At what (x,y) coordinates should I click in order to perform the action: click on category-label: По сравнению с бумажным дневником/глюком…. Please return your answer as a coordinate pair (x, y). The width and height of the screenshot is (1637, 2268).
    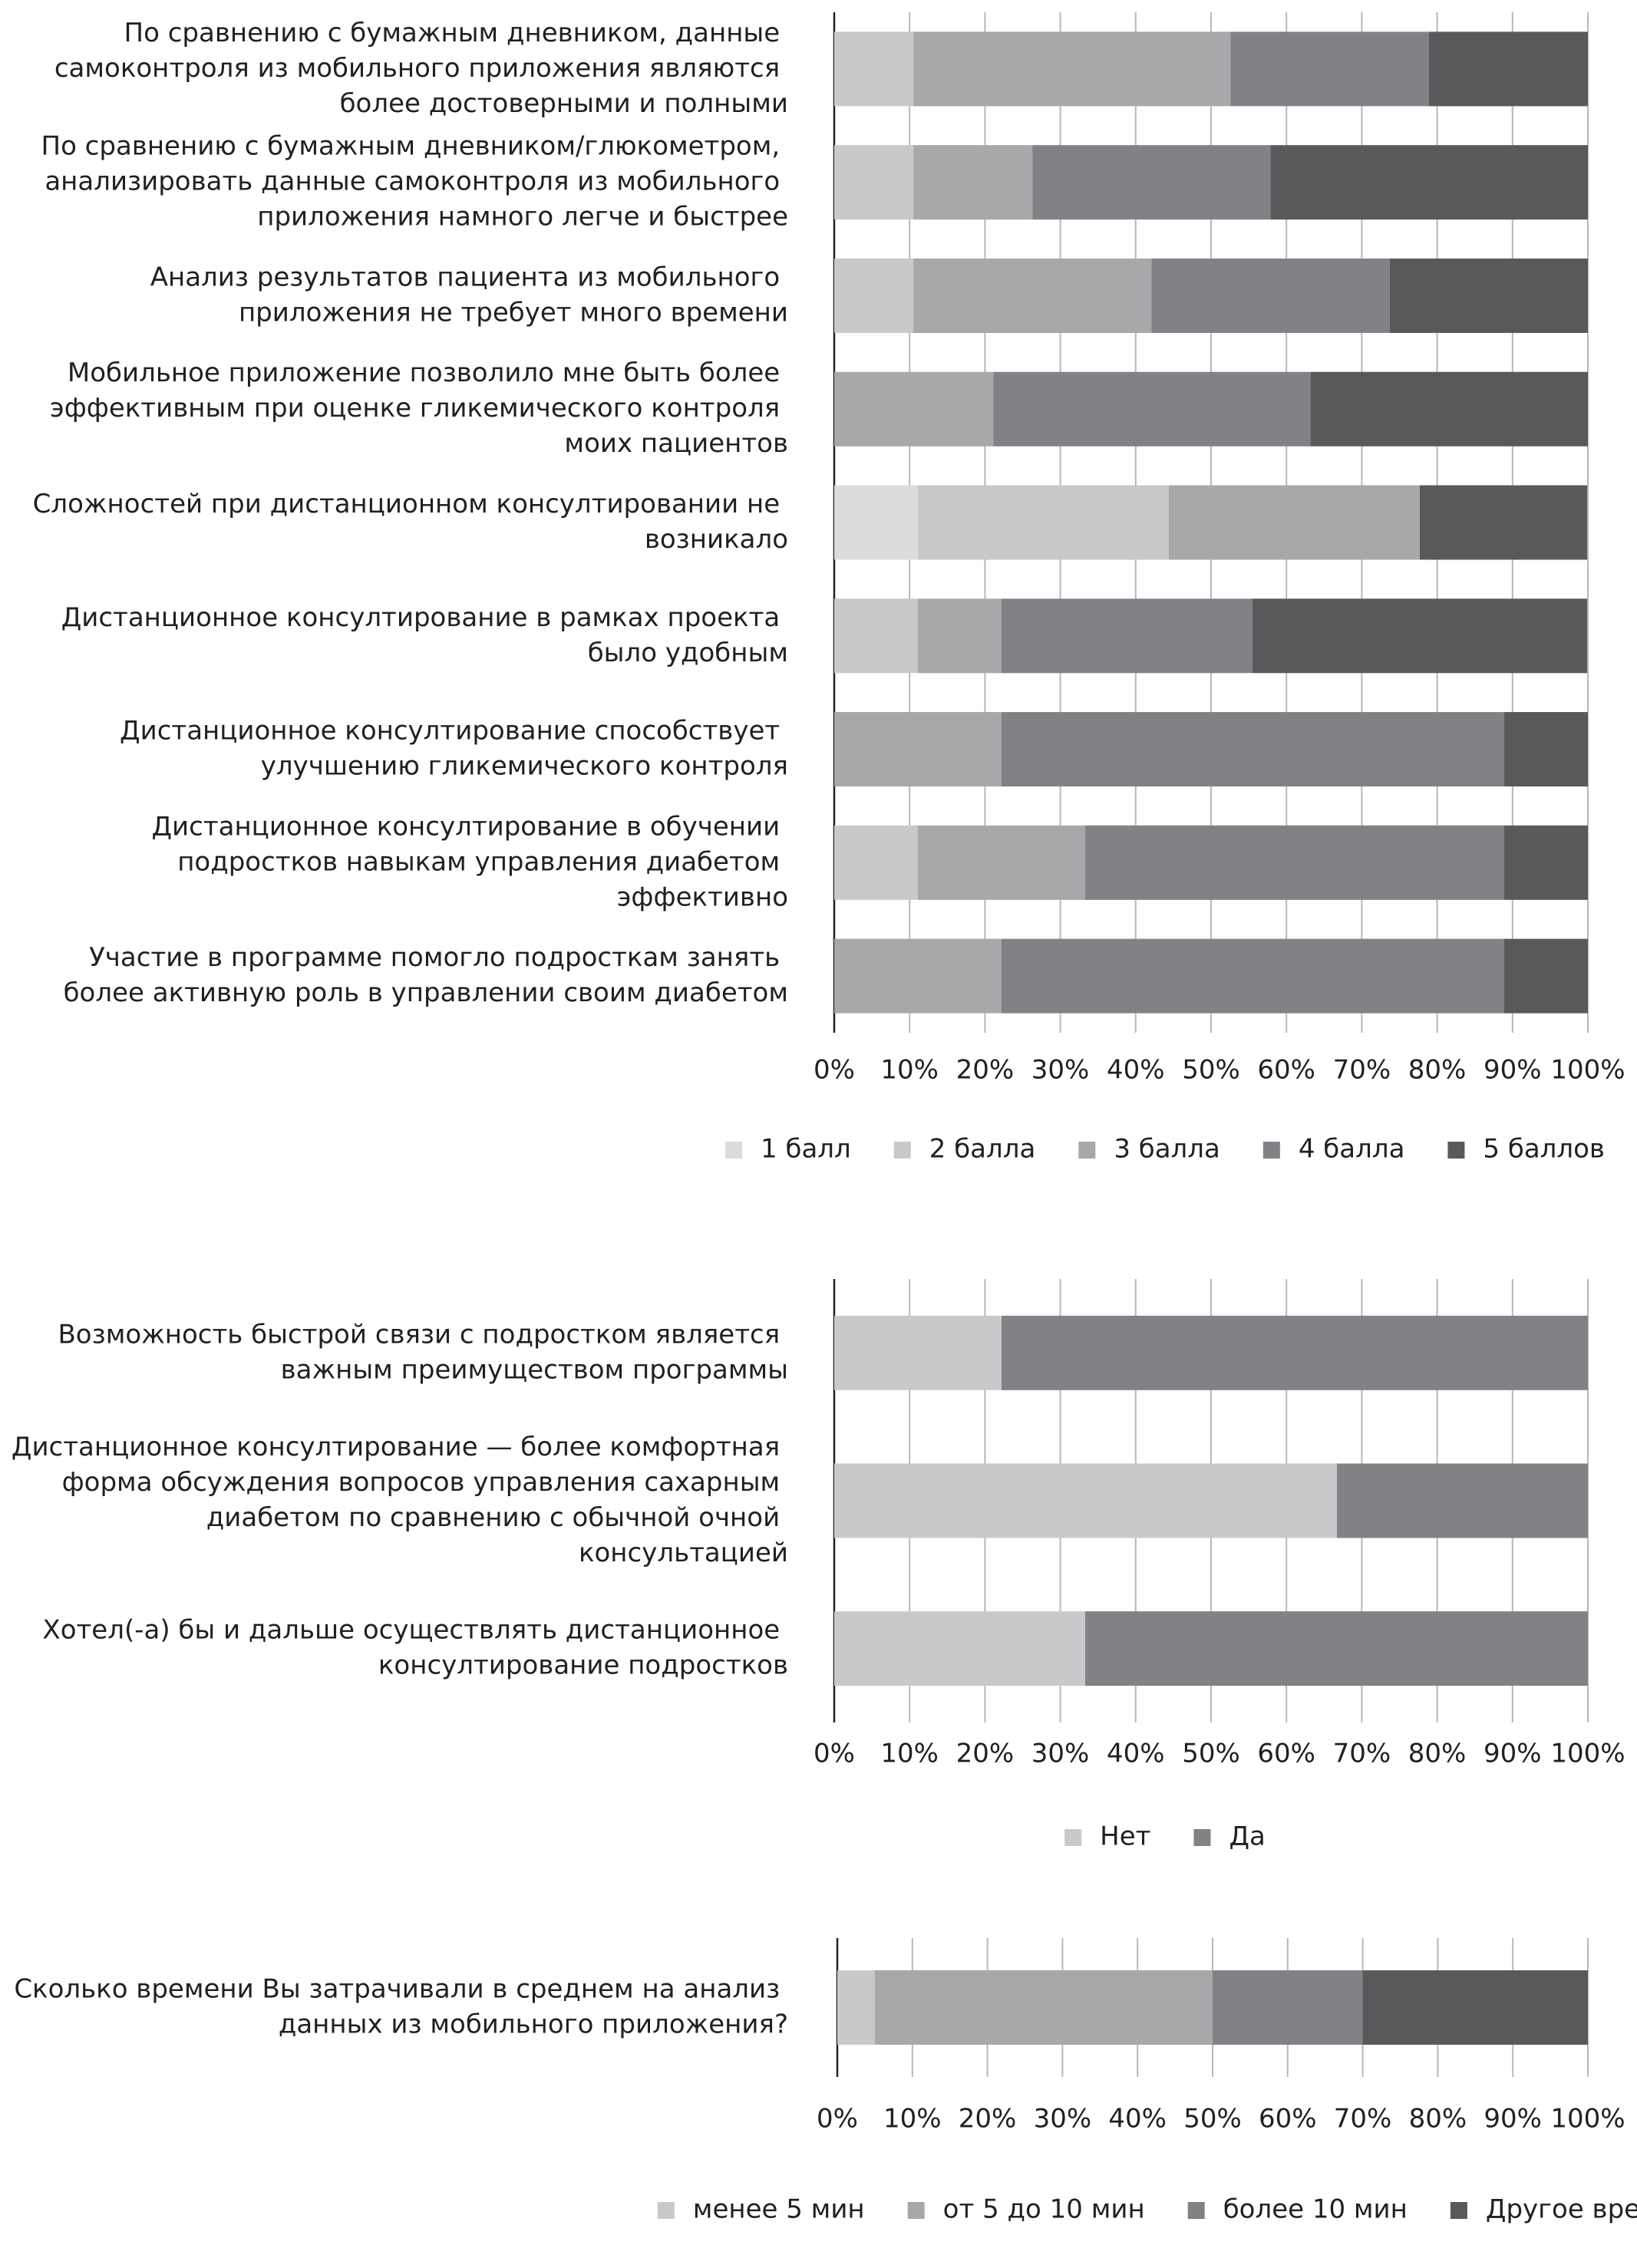
    Looking at the image, I should click on (415, 181).